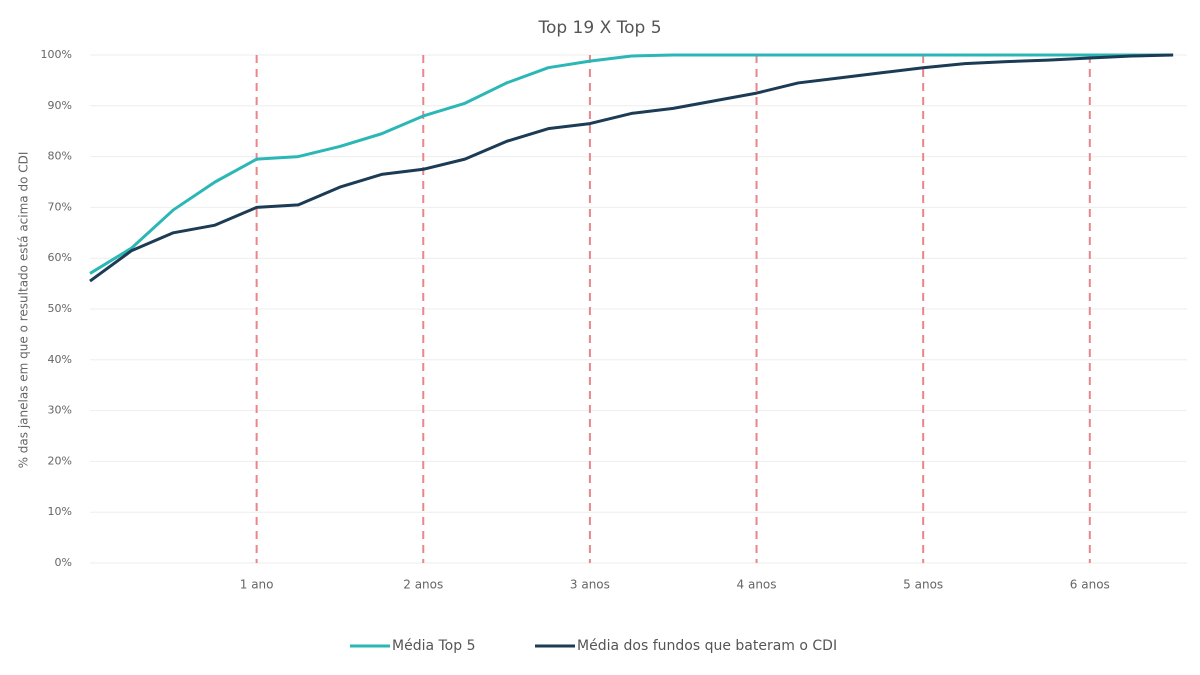 Image resolution: width=1200 pixels, height=675 pixels. Describe the element at coordinates (707, 646) in the screenshot. I see `legend-label: Média dos fundos que bateram o CDI` at that location.